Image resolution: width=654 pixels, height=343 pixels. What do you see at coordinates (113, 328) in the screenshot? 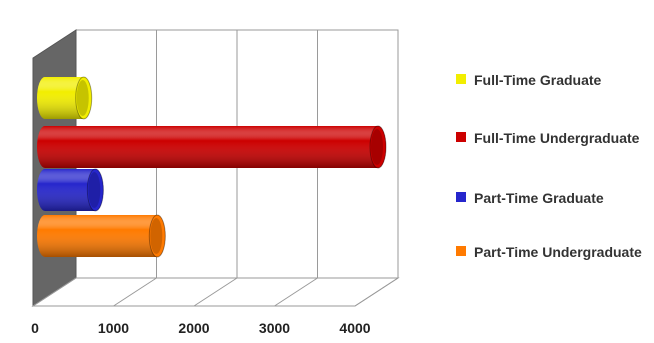
I see `x-tick-label: 1000` at bounding box center [113, 328].